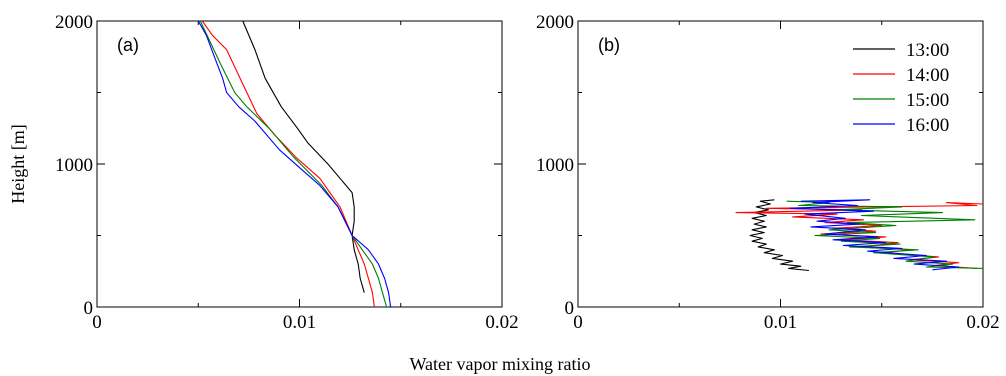 The height and width of the screenshot is (376, 1006). Describe the element at coordinates (74, 22) in the screenshot. I see `panel-a-ytick-2000: 2000` at that location.